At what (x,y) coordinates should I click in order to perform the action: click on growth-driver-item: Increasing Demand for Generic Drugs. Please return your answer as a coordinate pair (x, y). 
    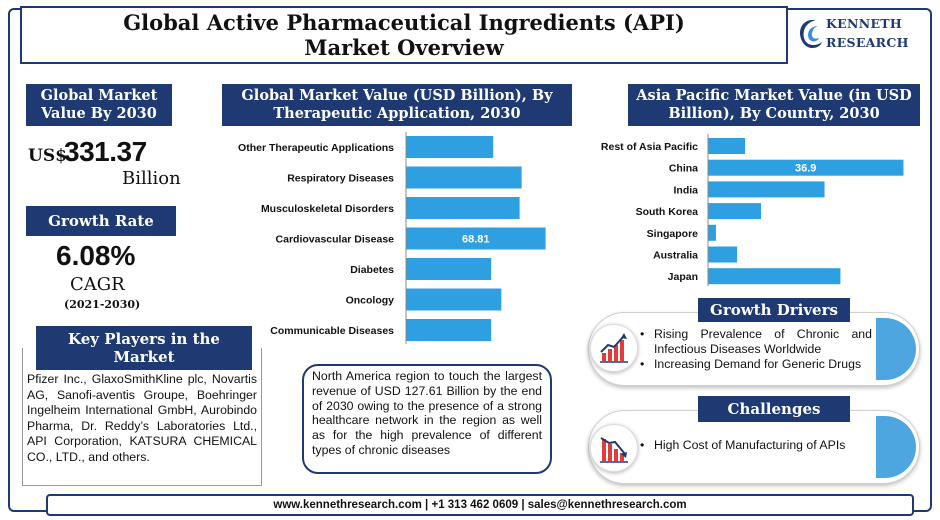
    Looking at the image, I should click on (754, 364).